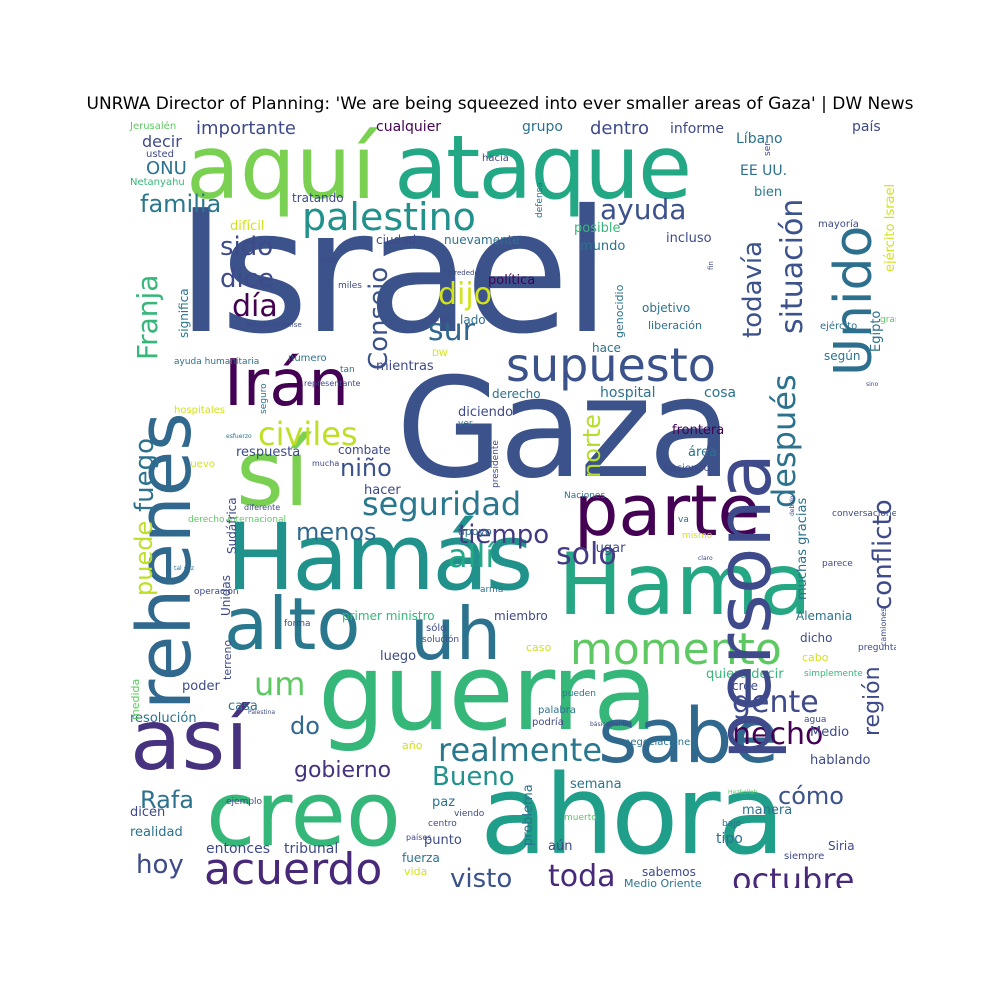  I want to click on word: tan, so click(347, 370).